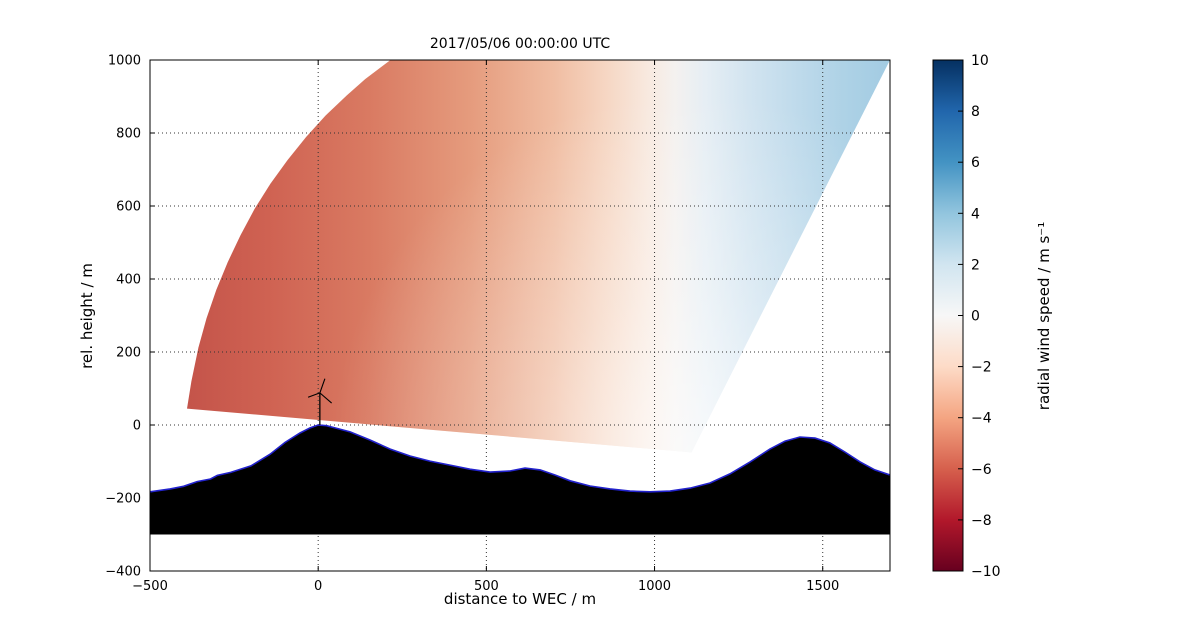  I want to click on y-tick-label: 800, so click(128, 134).